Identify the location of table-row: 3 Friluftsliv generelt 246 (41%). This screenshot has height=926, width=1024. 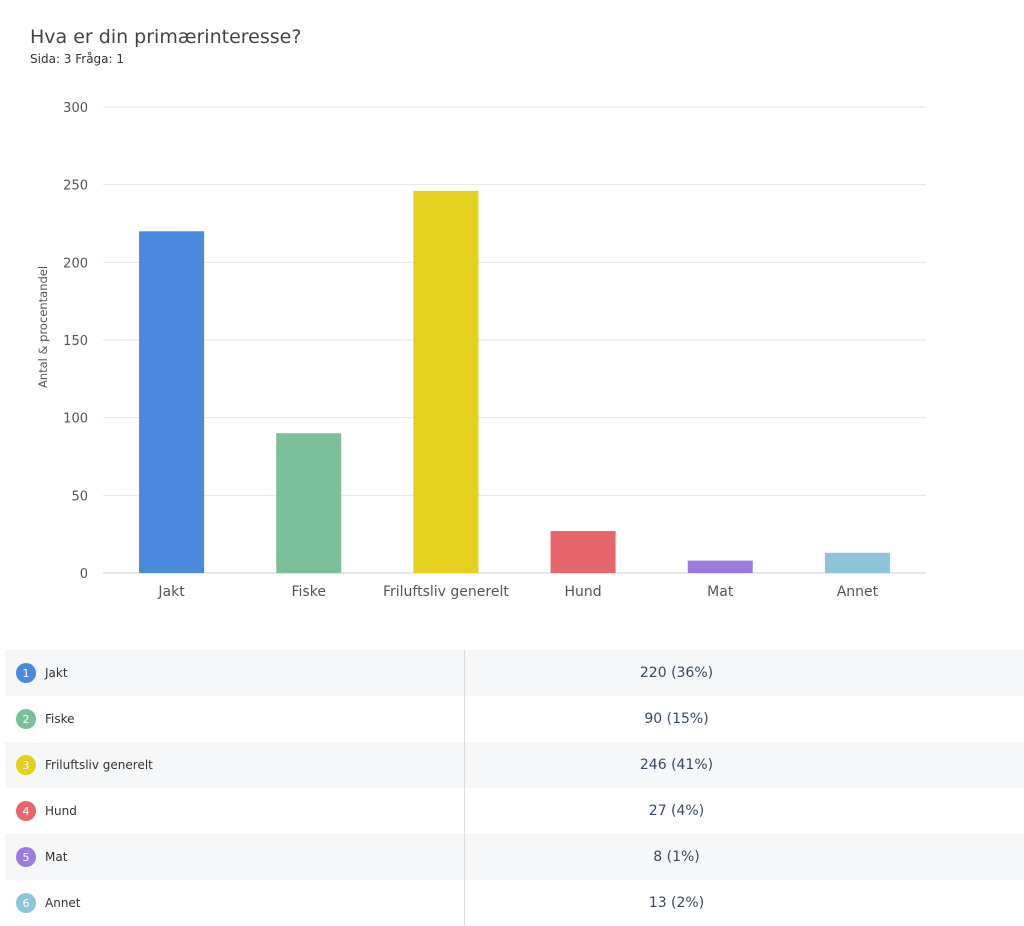
(514, 765).